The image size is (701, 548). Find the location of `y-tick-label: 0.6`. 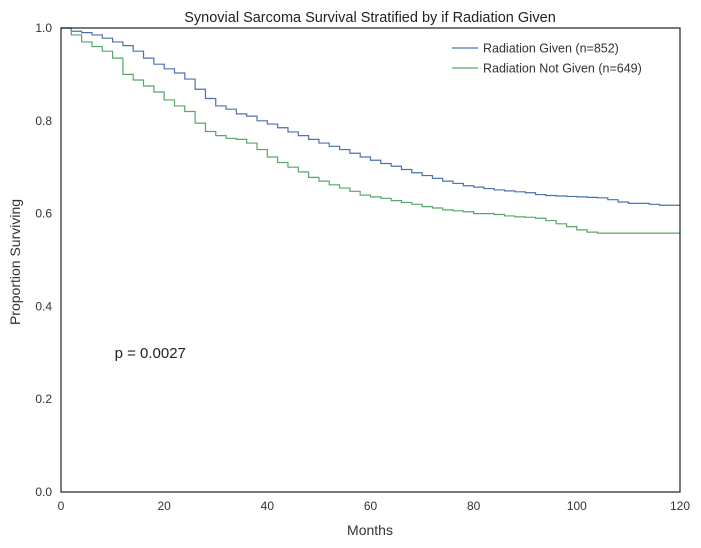

y-tick-label: 0.6 is located at coordinates (43, 214).